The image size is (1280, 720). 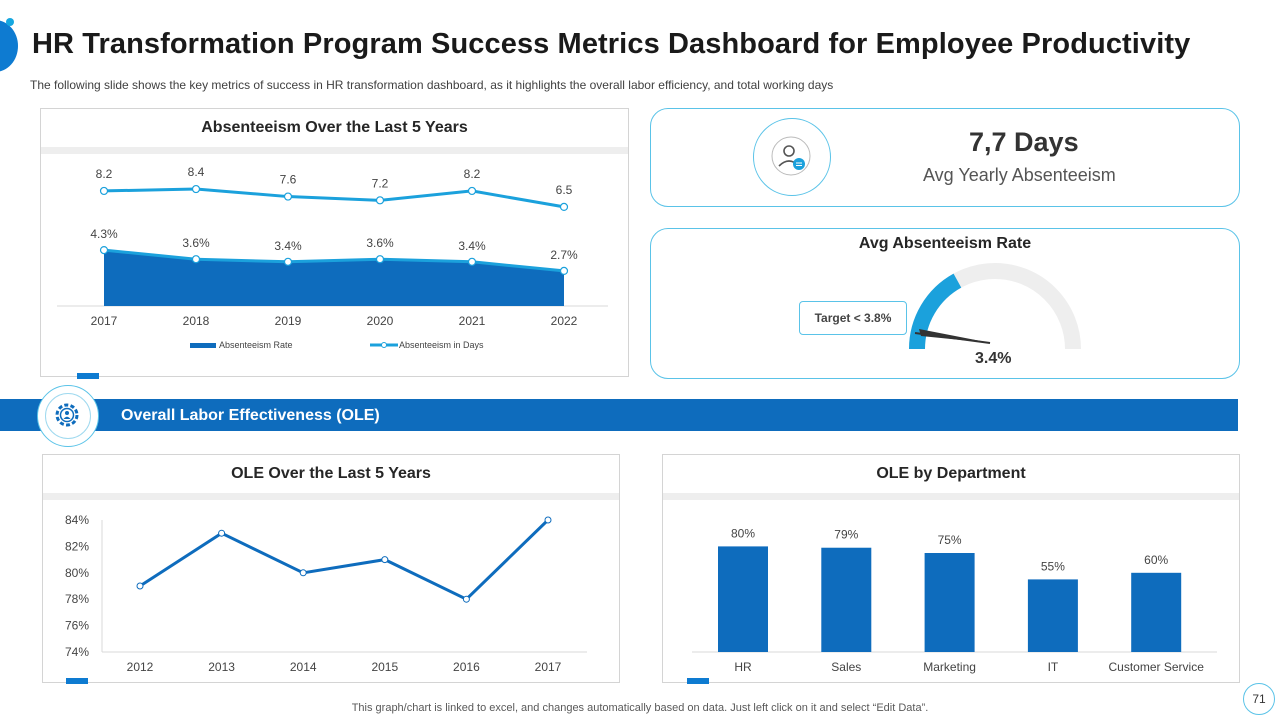 I want to click on bar-data-label: 75%, so click(x=950, y=540).